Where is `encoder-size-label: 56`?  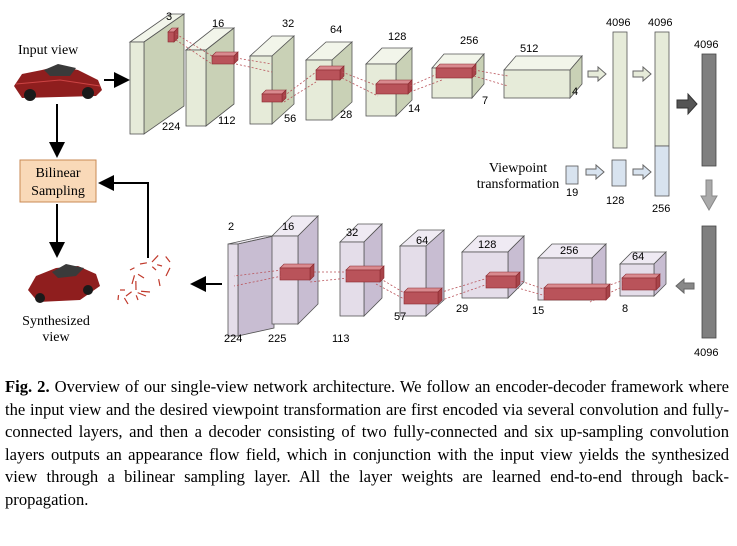 encoder-size-label: 56 is located at coordinates (290, 119).